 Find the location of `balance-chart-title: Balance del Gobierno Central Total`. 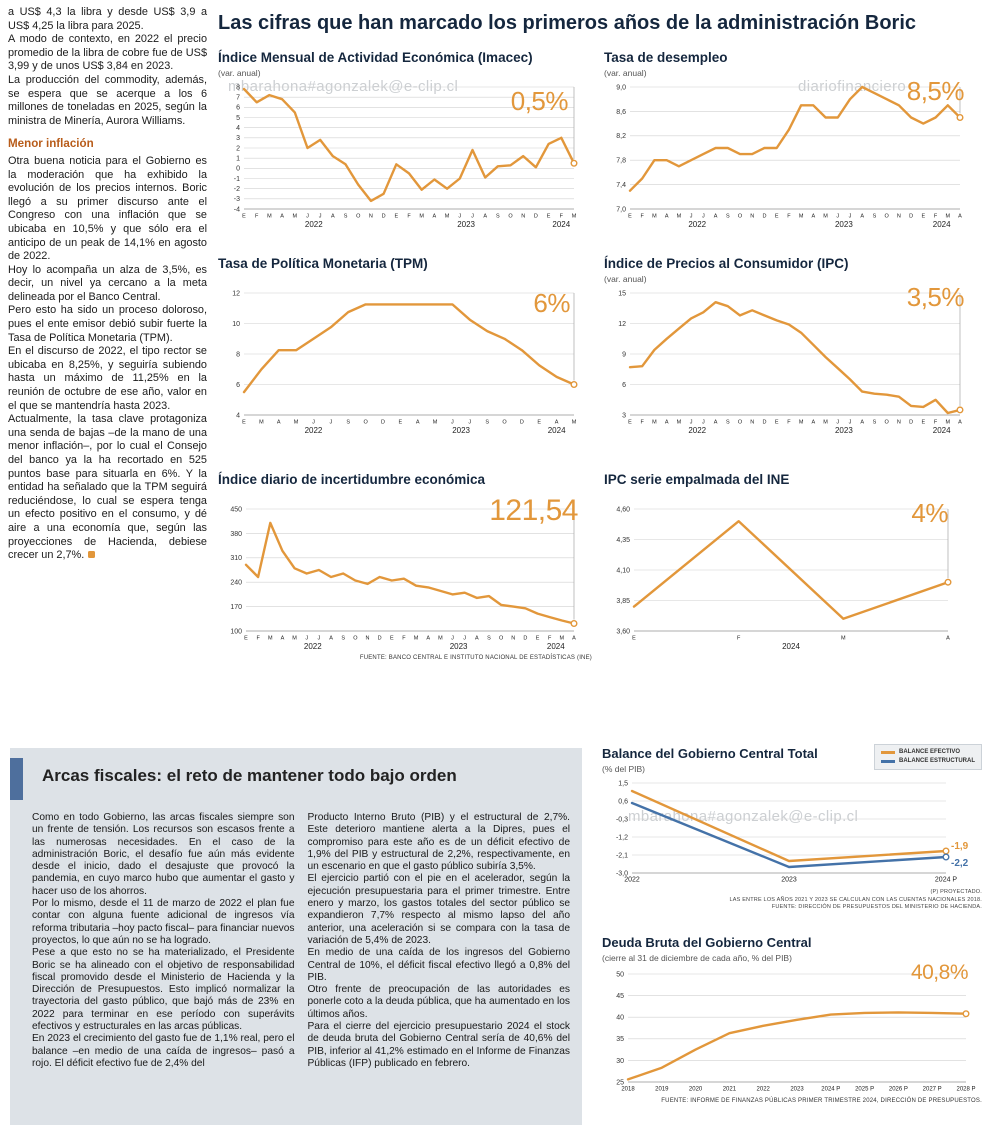

balance-chart-title: Balance del Gobierno Central Total is located at coordinates (710, 753).